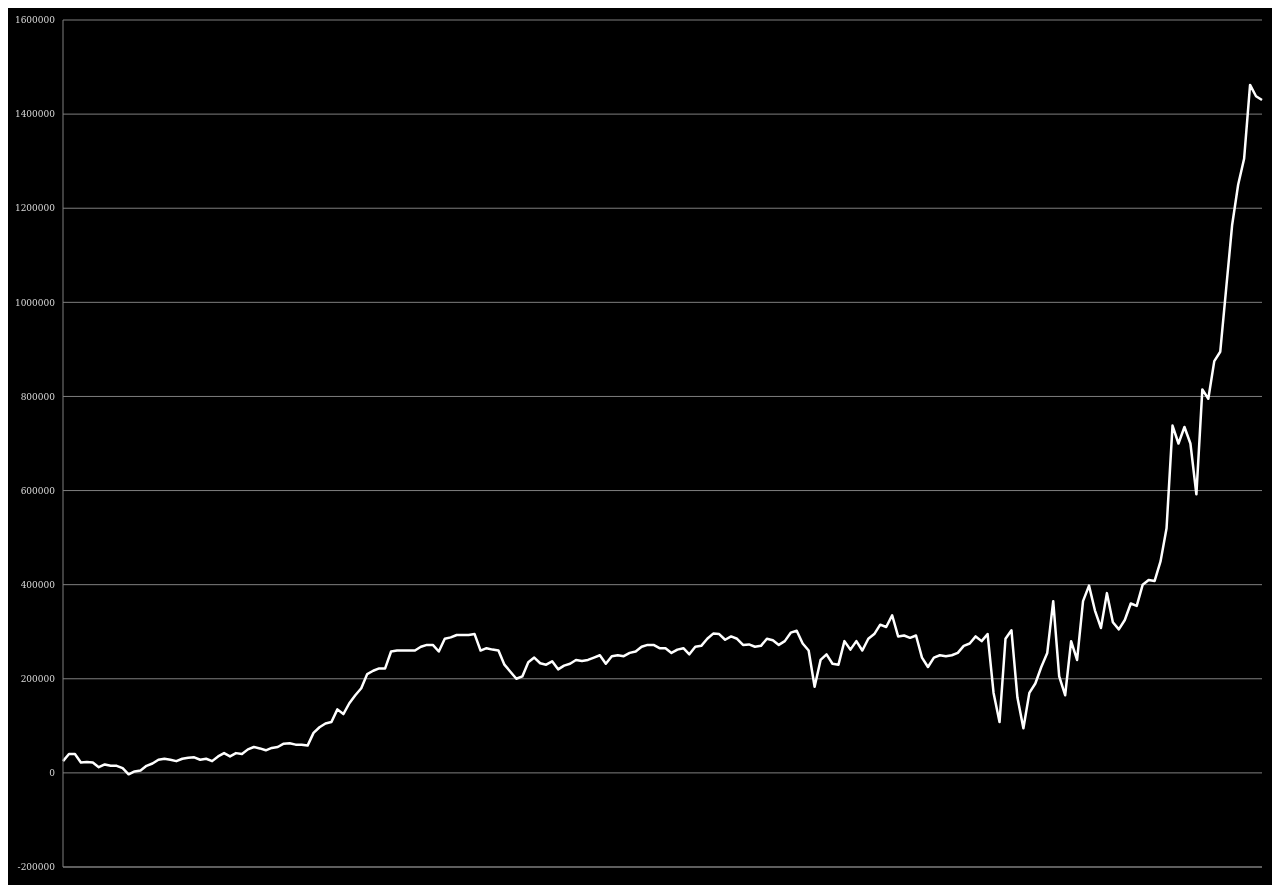 Image resolution: width=1280 pixels, height=893 pixels. I want to click on y-tick-label: -200000, so click(36, 867).